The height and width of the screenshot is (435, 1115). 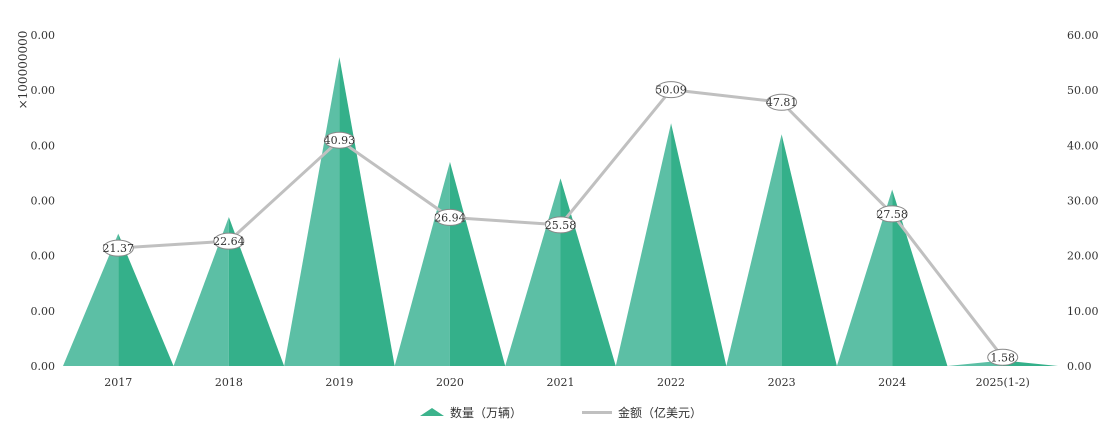 I want to click on data-label: 26.94, so click(x=450, y=217).